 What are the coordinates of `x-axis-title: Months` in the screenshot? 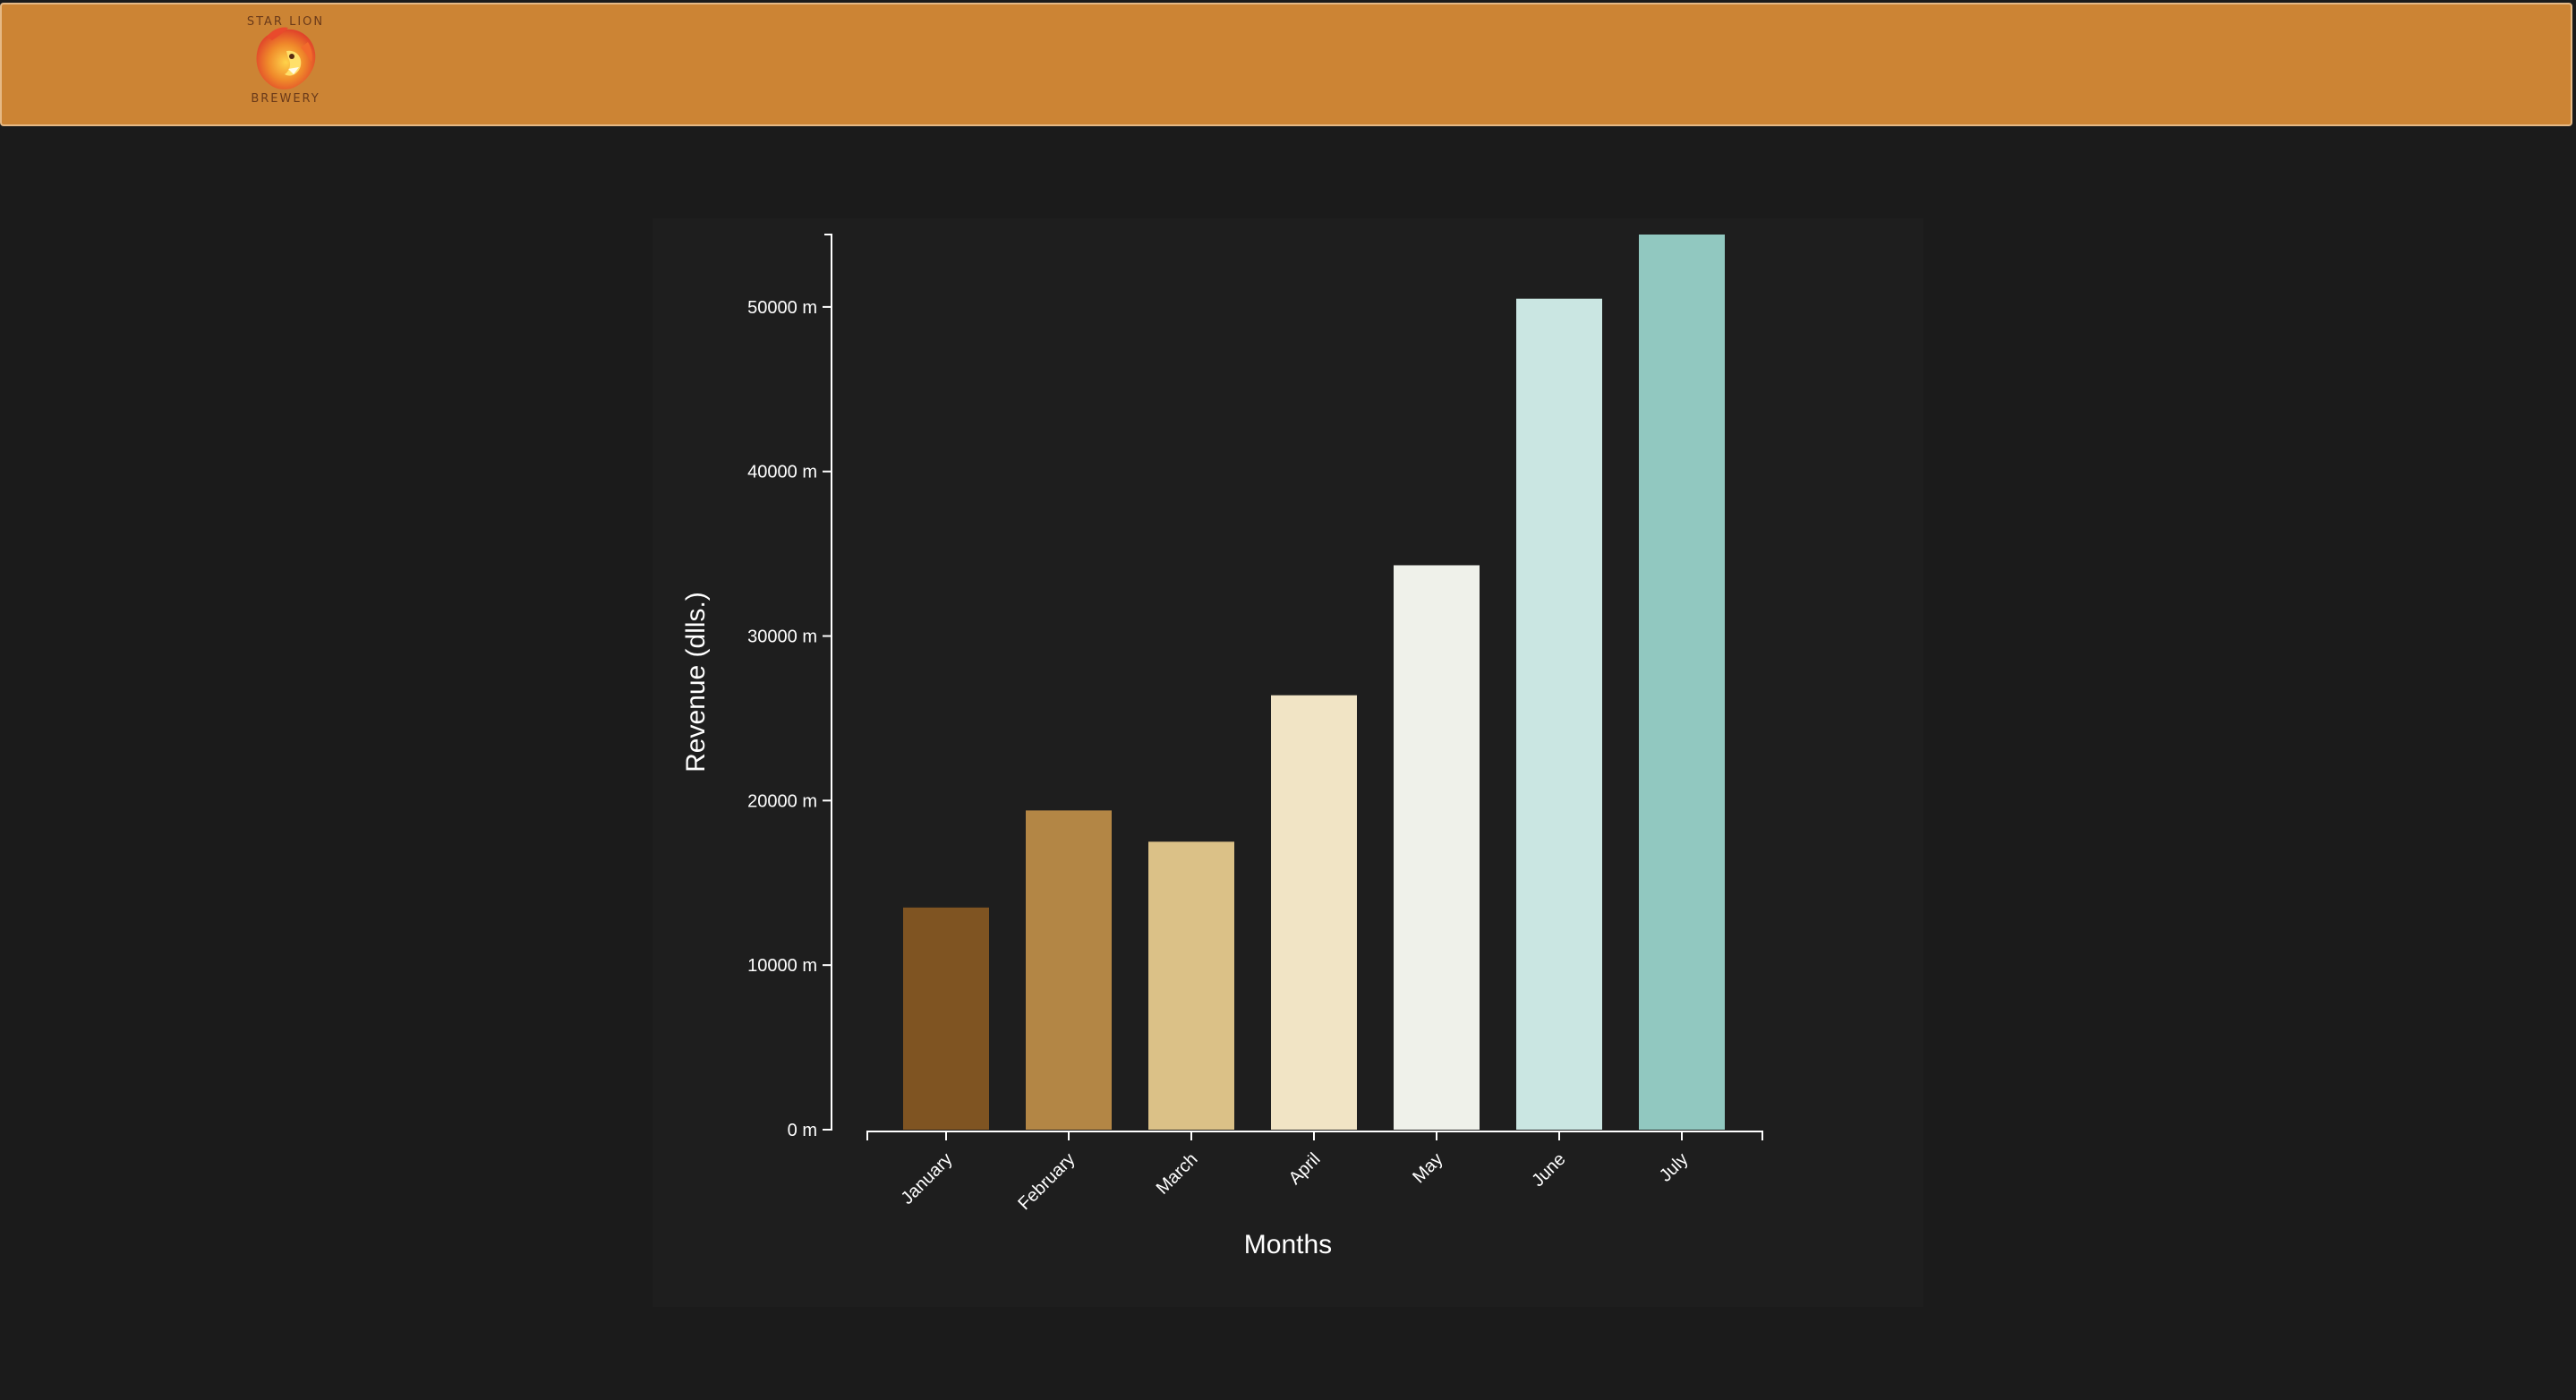 It's located at (1288, 1244).